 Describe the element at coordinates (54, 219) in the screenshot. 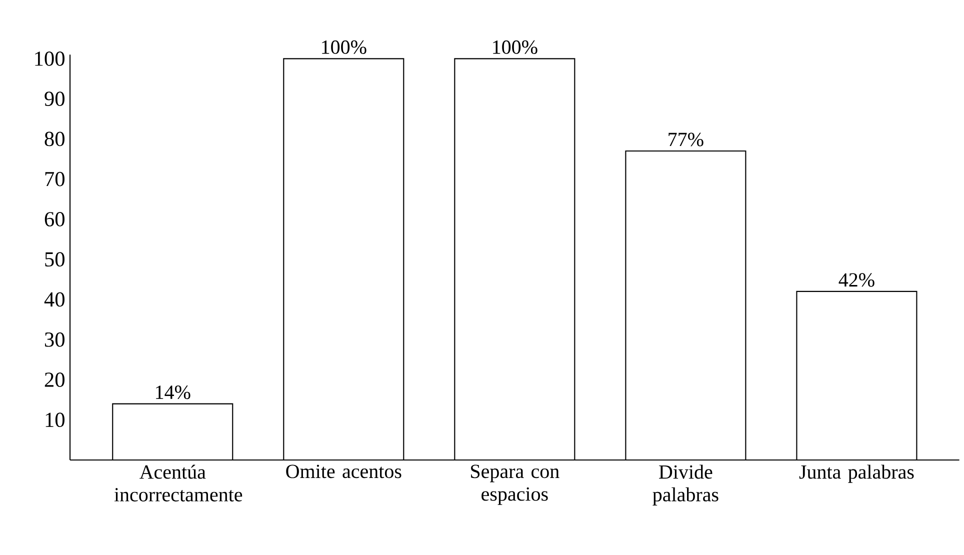

I see `y-tick-label: 60` at that location.